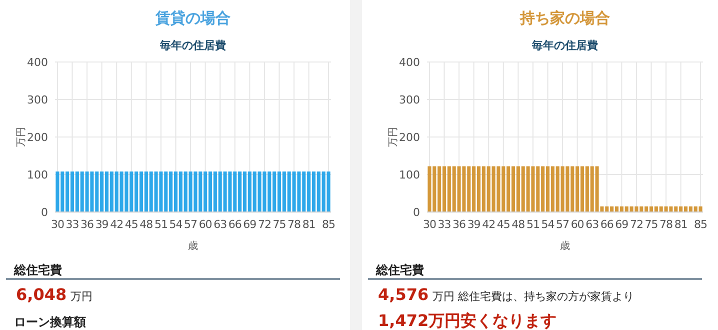 Image resolution: width=718 pixels, height=330 pixels. I want to click on text: 1,472万円安くなります, so click(467, 320).